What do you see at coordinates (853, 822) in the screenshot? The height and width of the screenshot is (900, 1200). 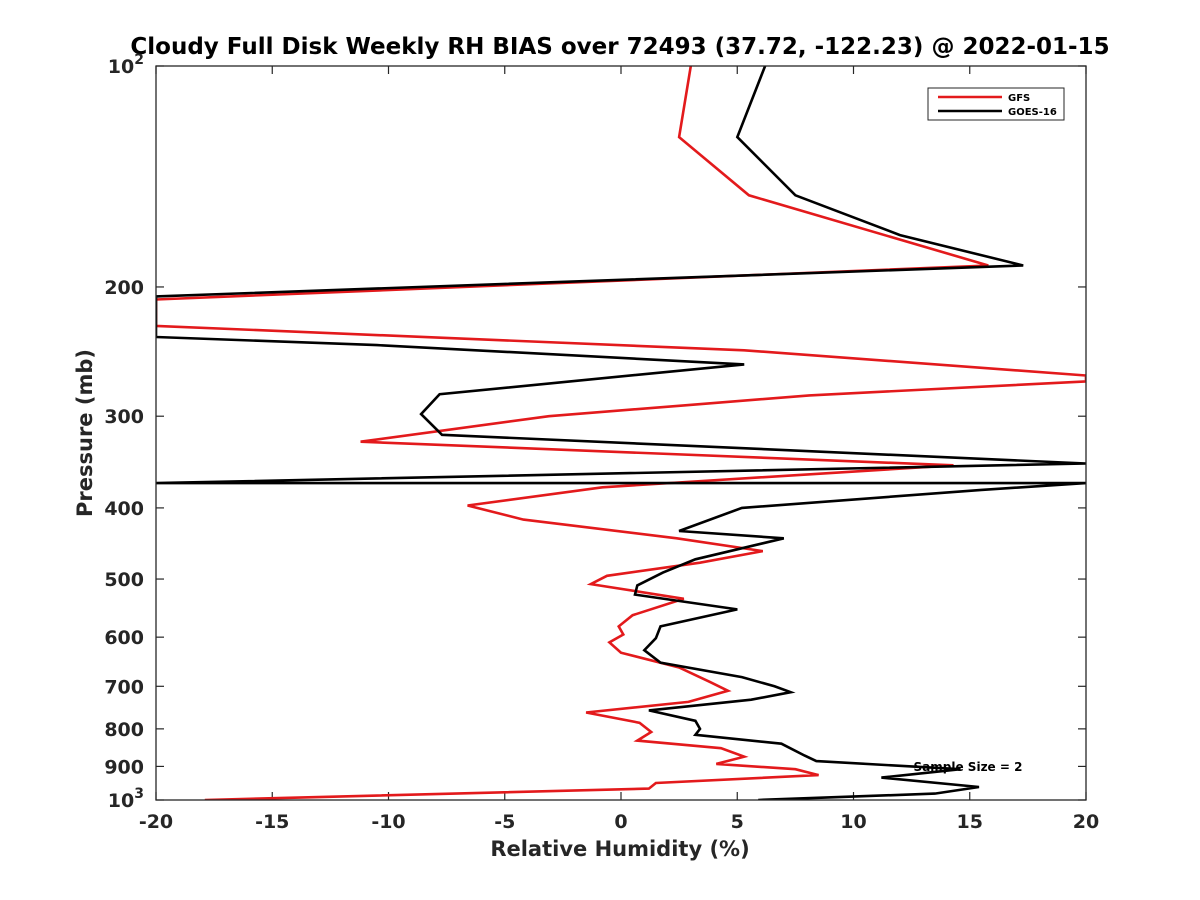 I see `x-tick-label: 10` at bounding box center [853, 822].